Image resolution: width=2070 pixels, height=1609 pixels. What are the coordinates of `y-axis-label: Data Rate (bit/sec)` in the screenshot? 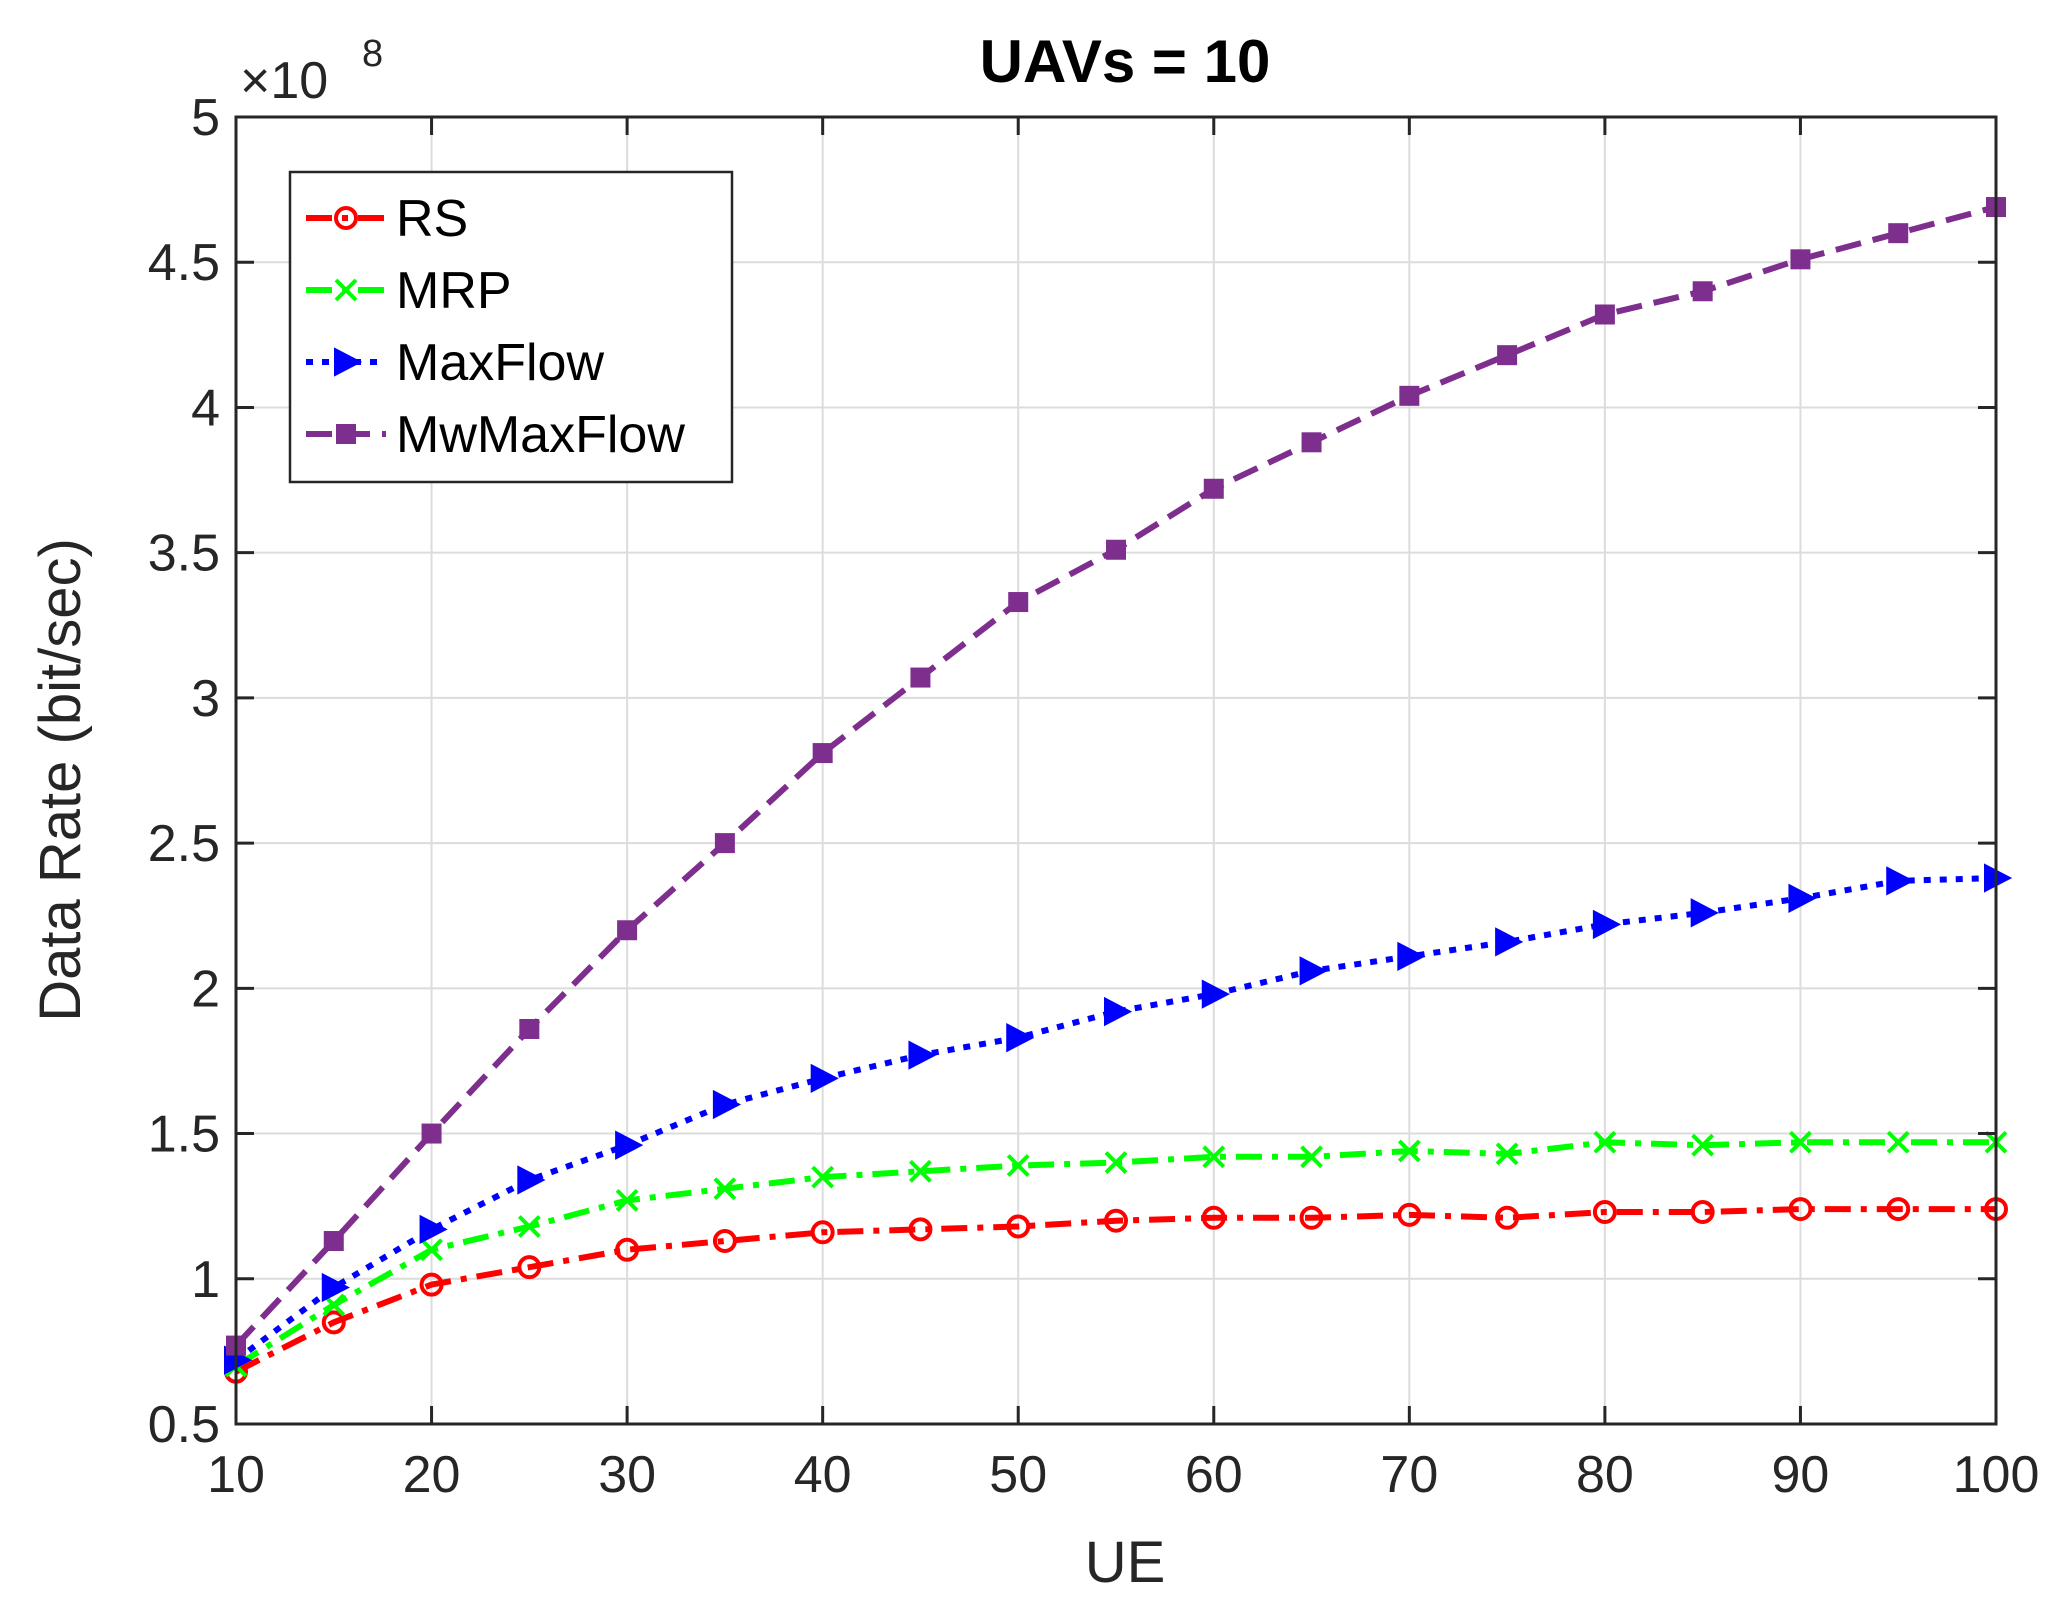 It's located at (60, 780).